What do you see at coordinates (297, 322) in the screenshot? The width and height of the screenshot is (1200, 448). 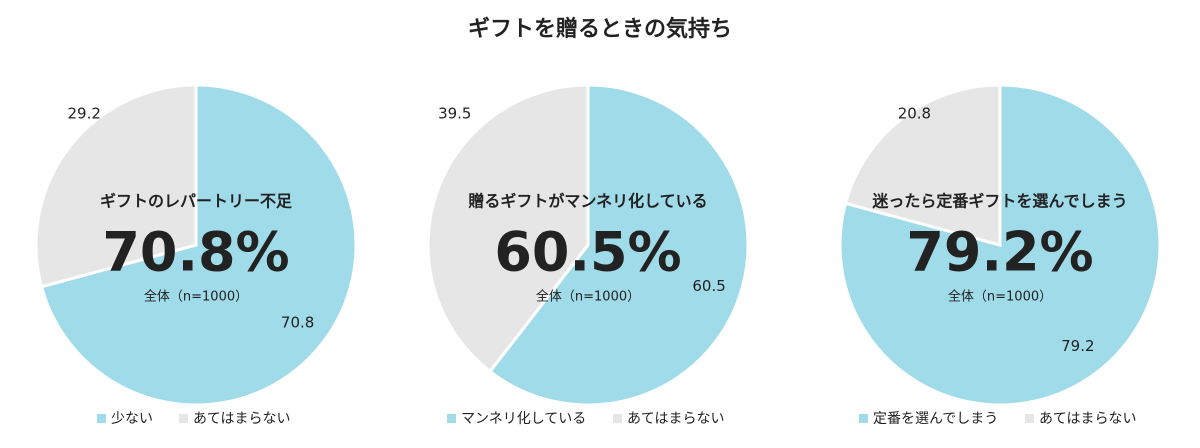 I see `data-label: 70.8` at bounding box center [297, 322].